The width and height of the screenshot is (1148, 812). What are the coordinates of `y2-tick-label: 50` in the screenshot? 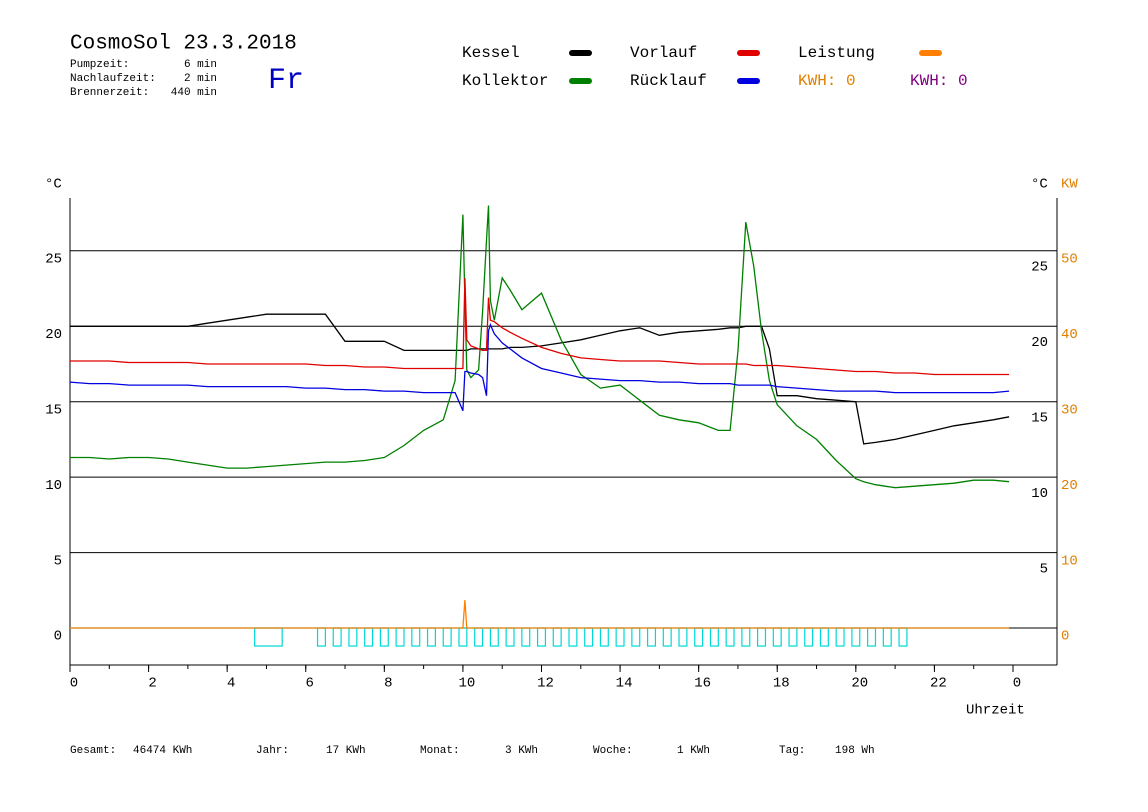 It's located at (1069, 260).